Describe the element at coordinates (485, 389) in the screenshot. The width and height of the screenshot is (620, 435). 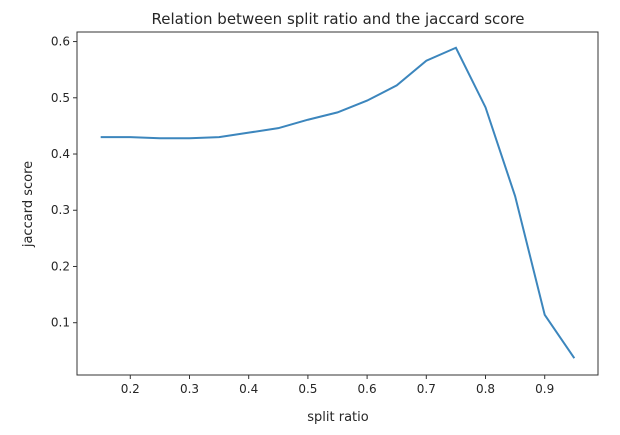
I see `x-tick-label: 0.8` at that location.